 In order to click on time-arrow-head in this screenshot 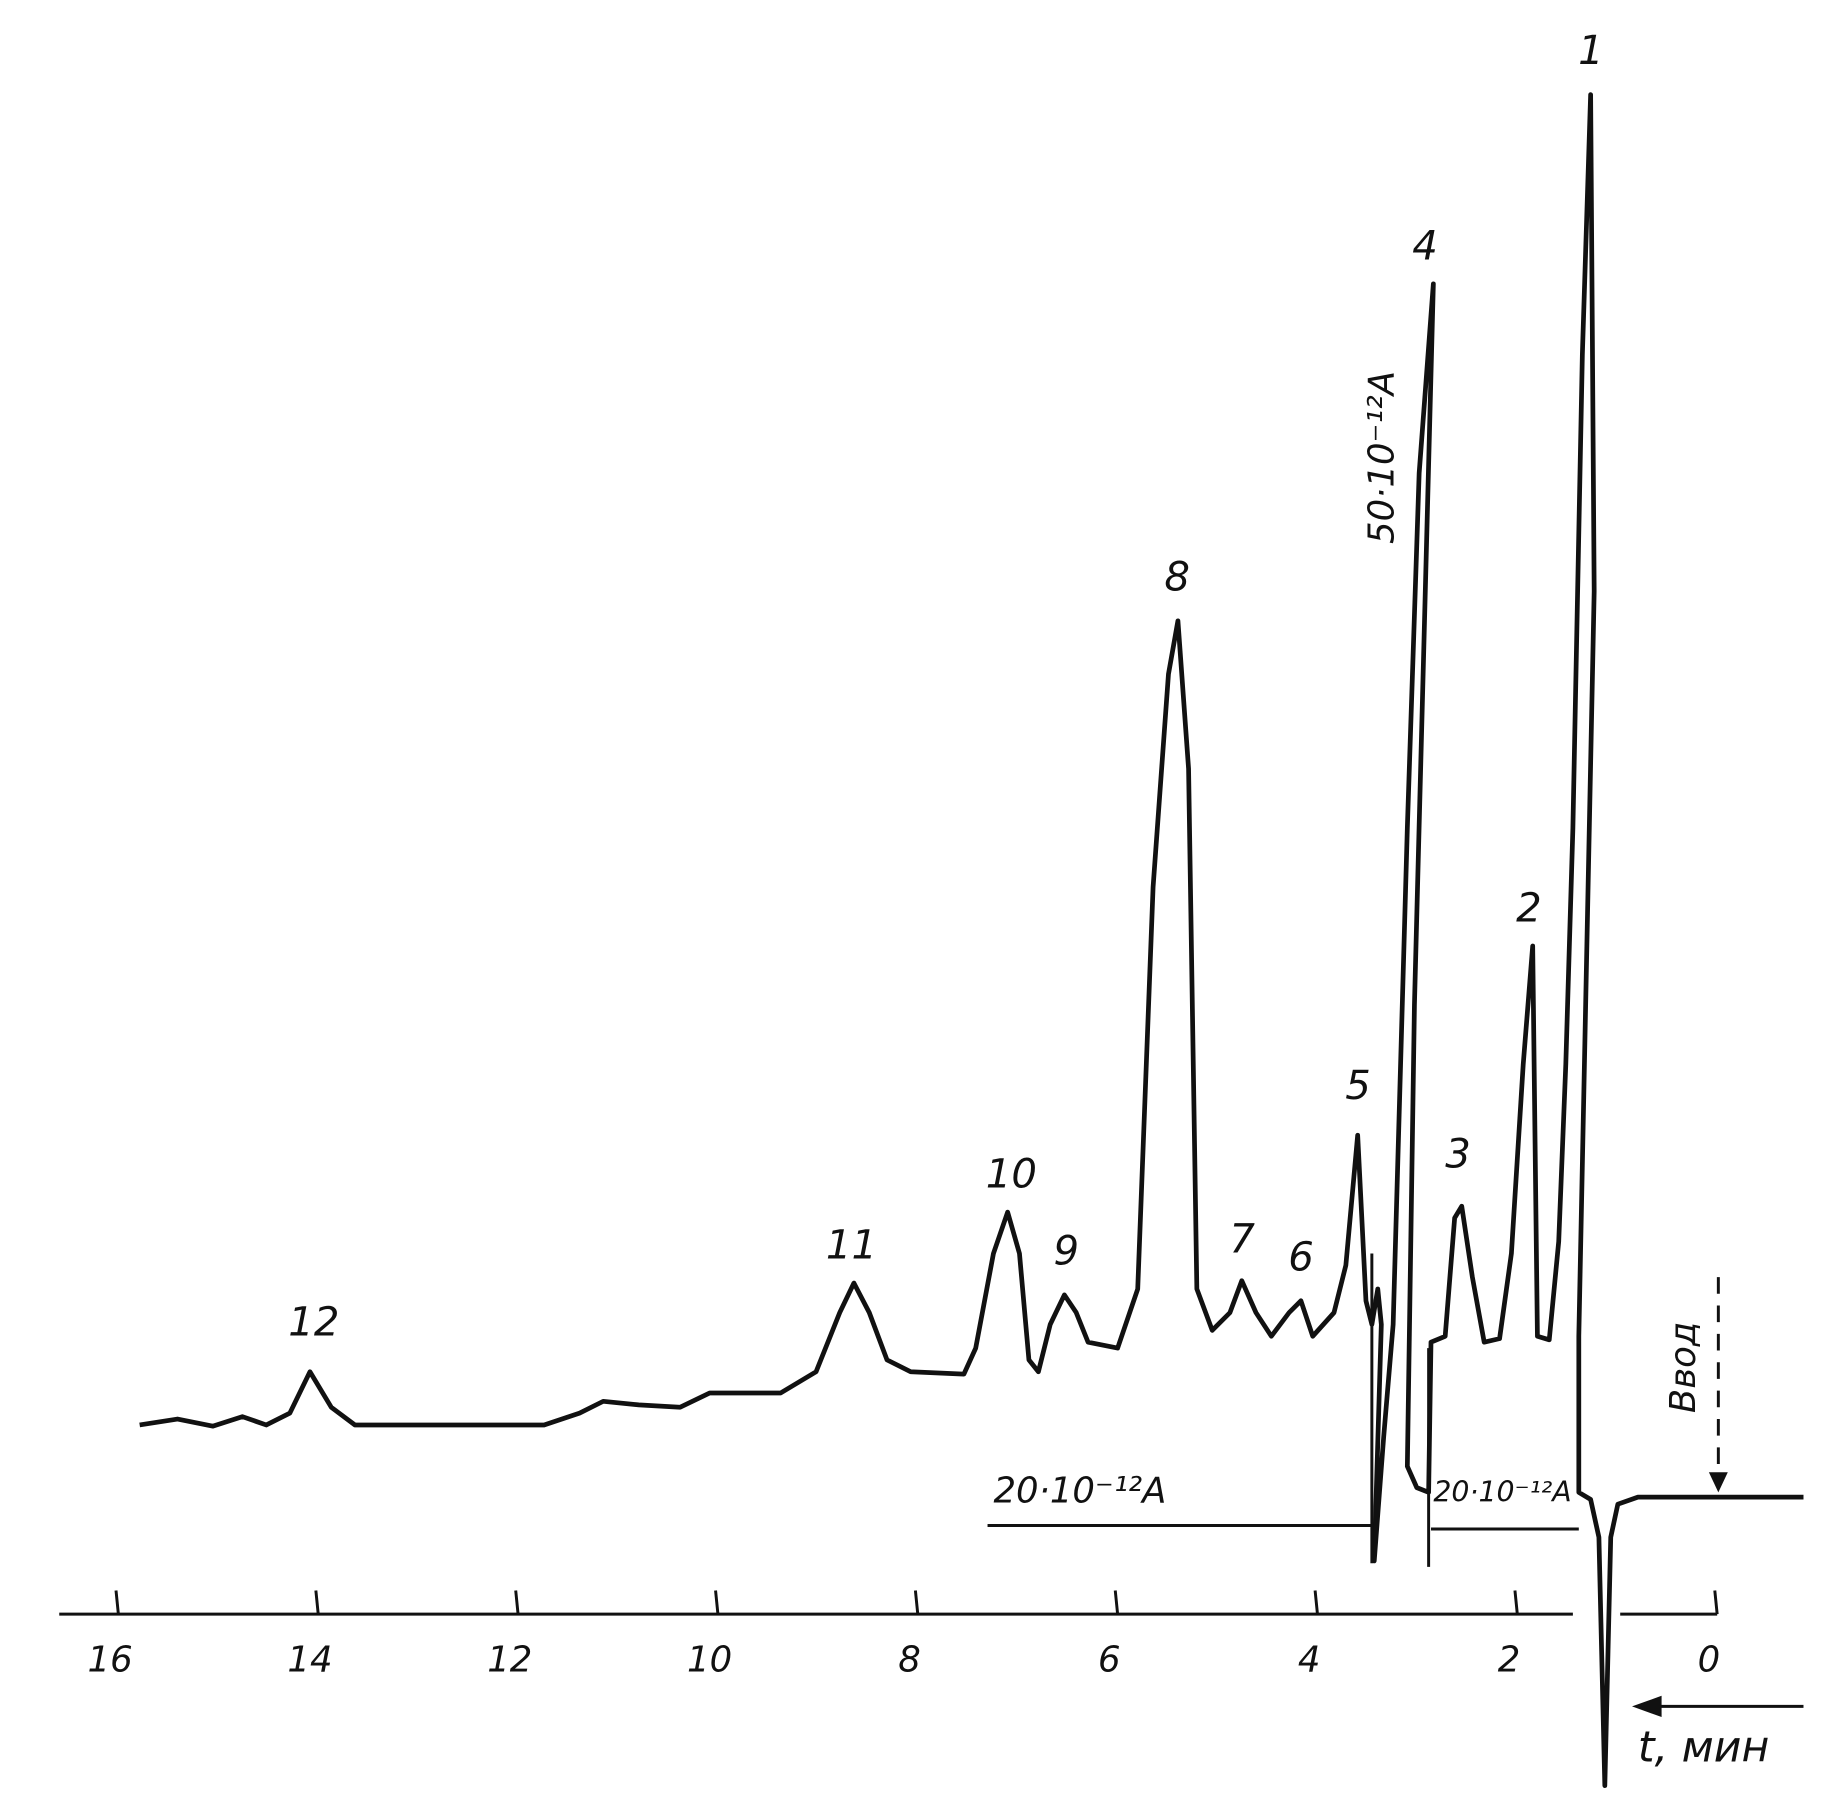, I will do `click(1647, 1706)`.